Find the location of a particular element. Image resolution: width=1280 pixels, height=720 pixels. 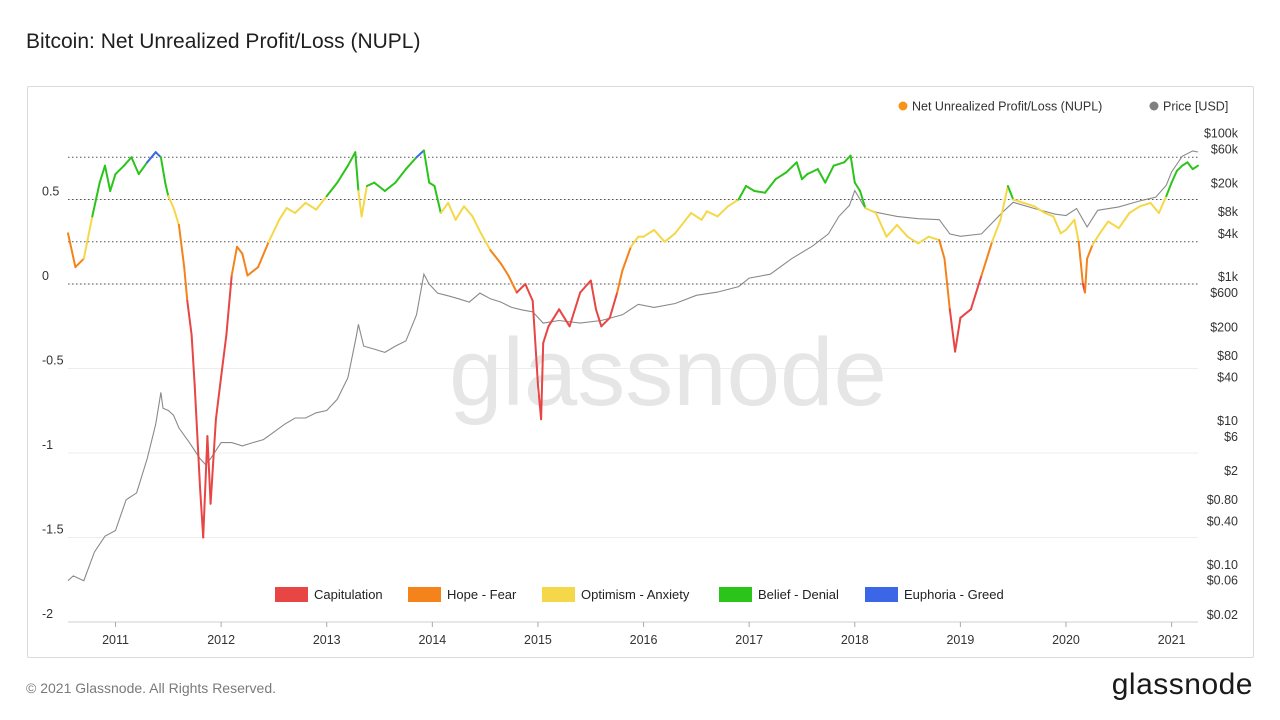

x-tick-label: 2013 is located at coordinates (327, 640).